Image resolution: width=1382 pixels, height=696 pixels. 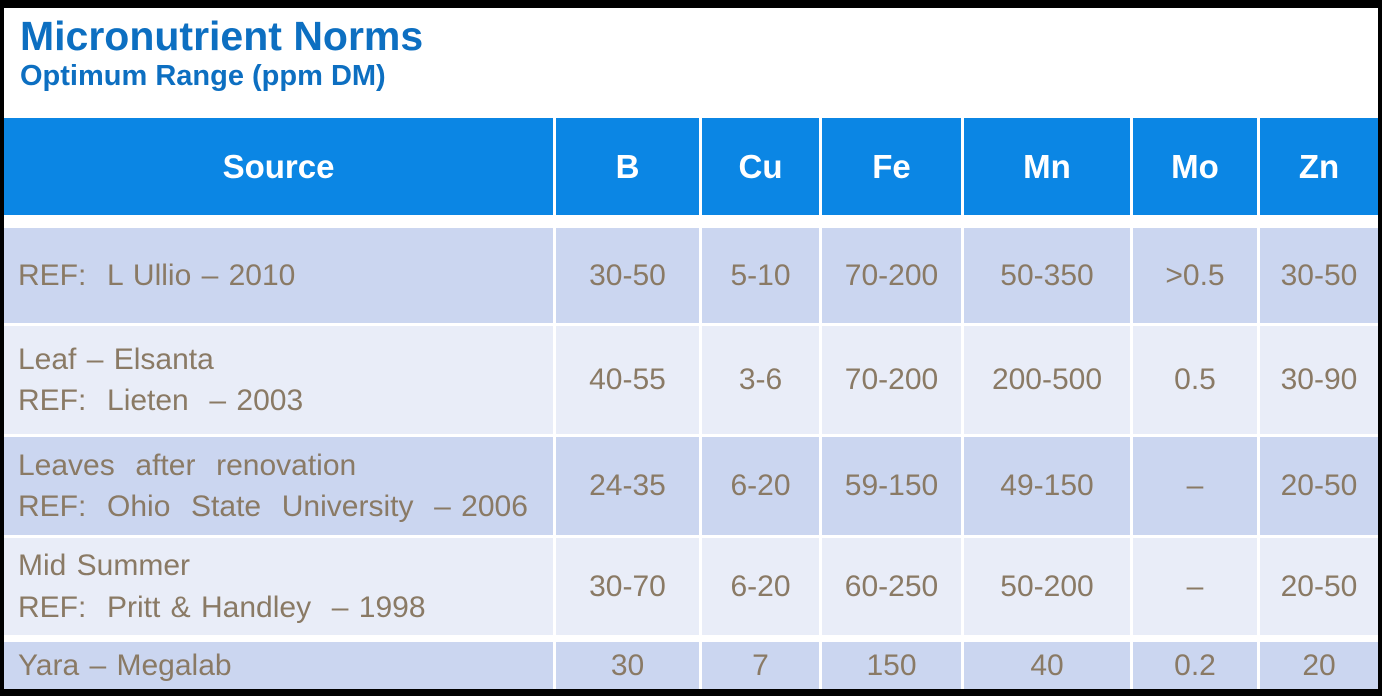 What do you see at coordinates (104, 566) in the screenshot?
I see `source-line: Mid Summer` at bounding box center [104, 566].